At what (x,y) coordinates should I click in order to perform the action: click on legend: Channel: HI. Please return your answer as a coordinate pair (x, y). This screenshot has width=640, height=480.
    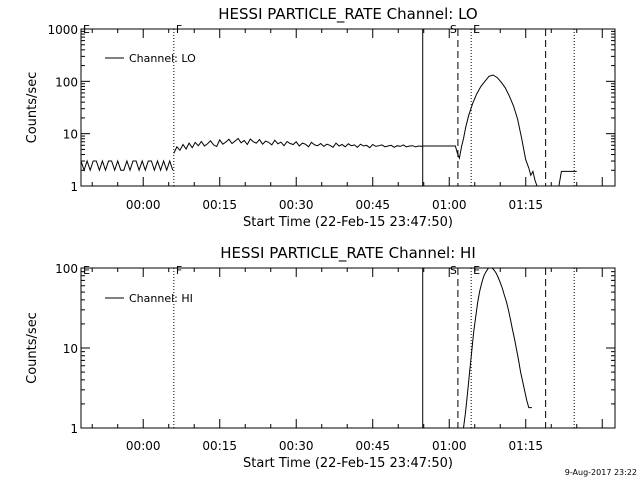
    Looking at the image, I should click on (149, 298).